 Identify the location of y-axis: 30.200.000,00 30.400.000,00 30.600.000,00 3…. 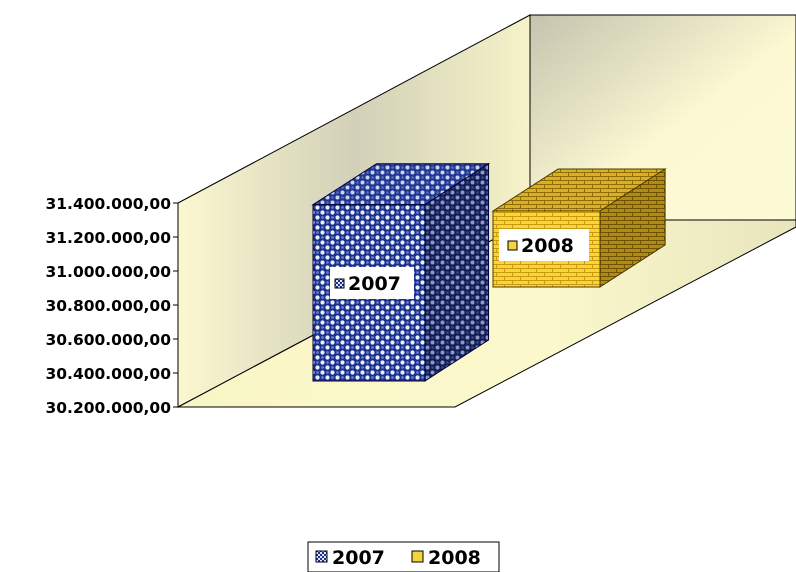
(112, 306).